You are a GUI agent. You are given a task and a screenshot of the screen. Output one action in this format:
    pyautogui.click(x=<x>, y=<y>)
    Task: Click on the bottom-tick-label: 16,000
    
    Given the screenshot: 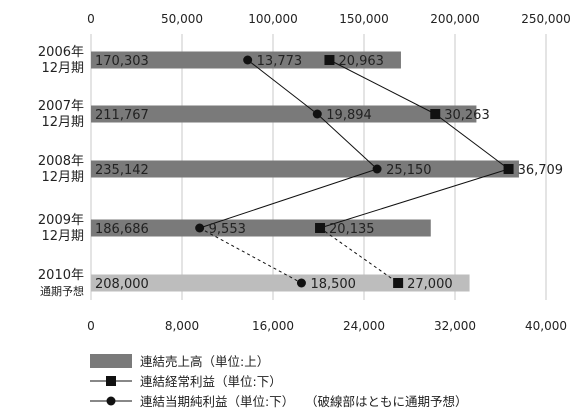 What is the action you would take?
    pyautogui.click(x=273, y=326)
    